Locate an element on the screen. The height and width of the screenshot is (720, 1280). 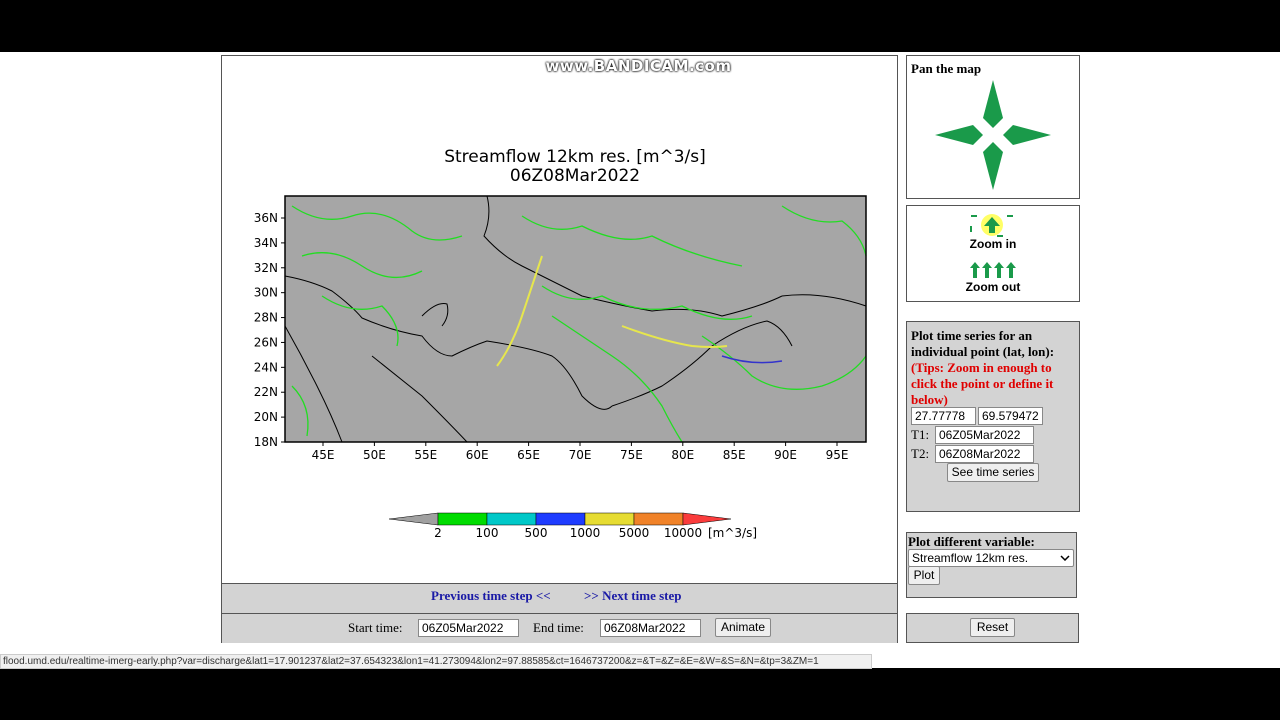
river-blue is located at coordinates (752, 359).